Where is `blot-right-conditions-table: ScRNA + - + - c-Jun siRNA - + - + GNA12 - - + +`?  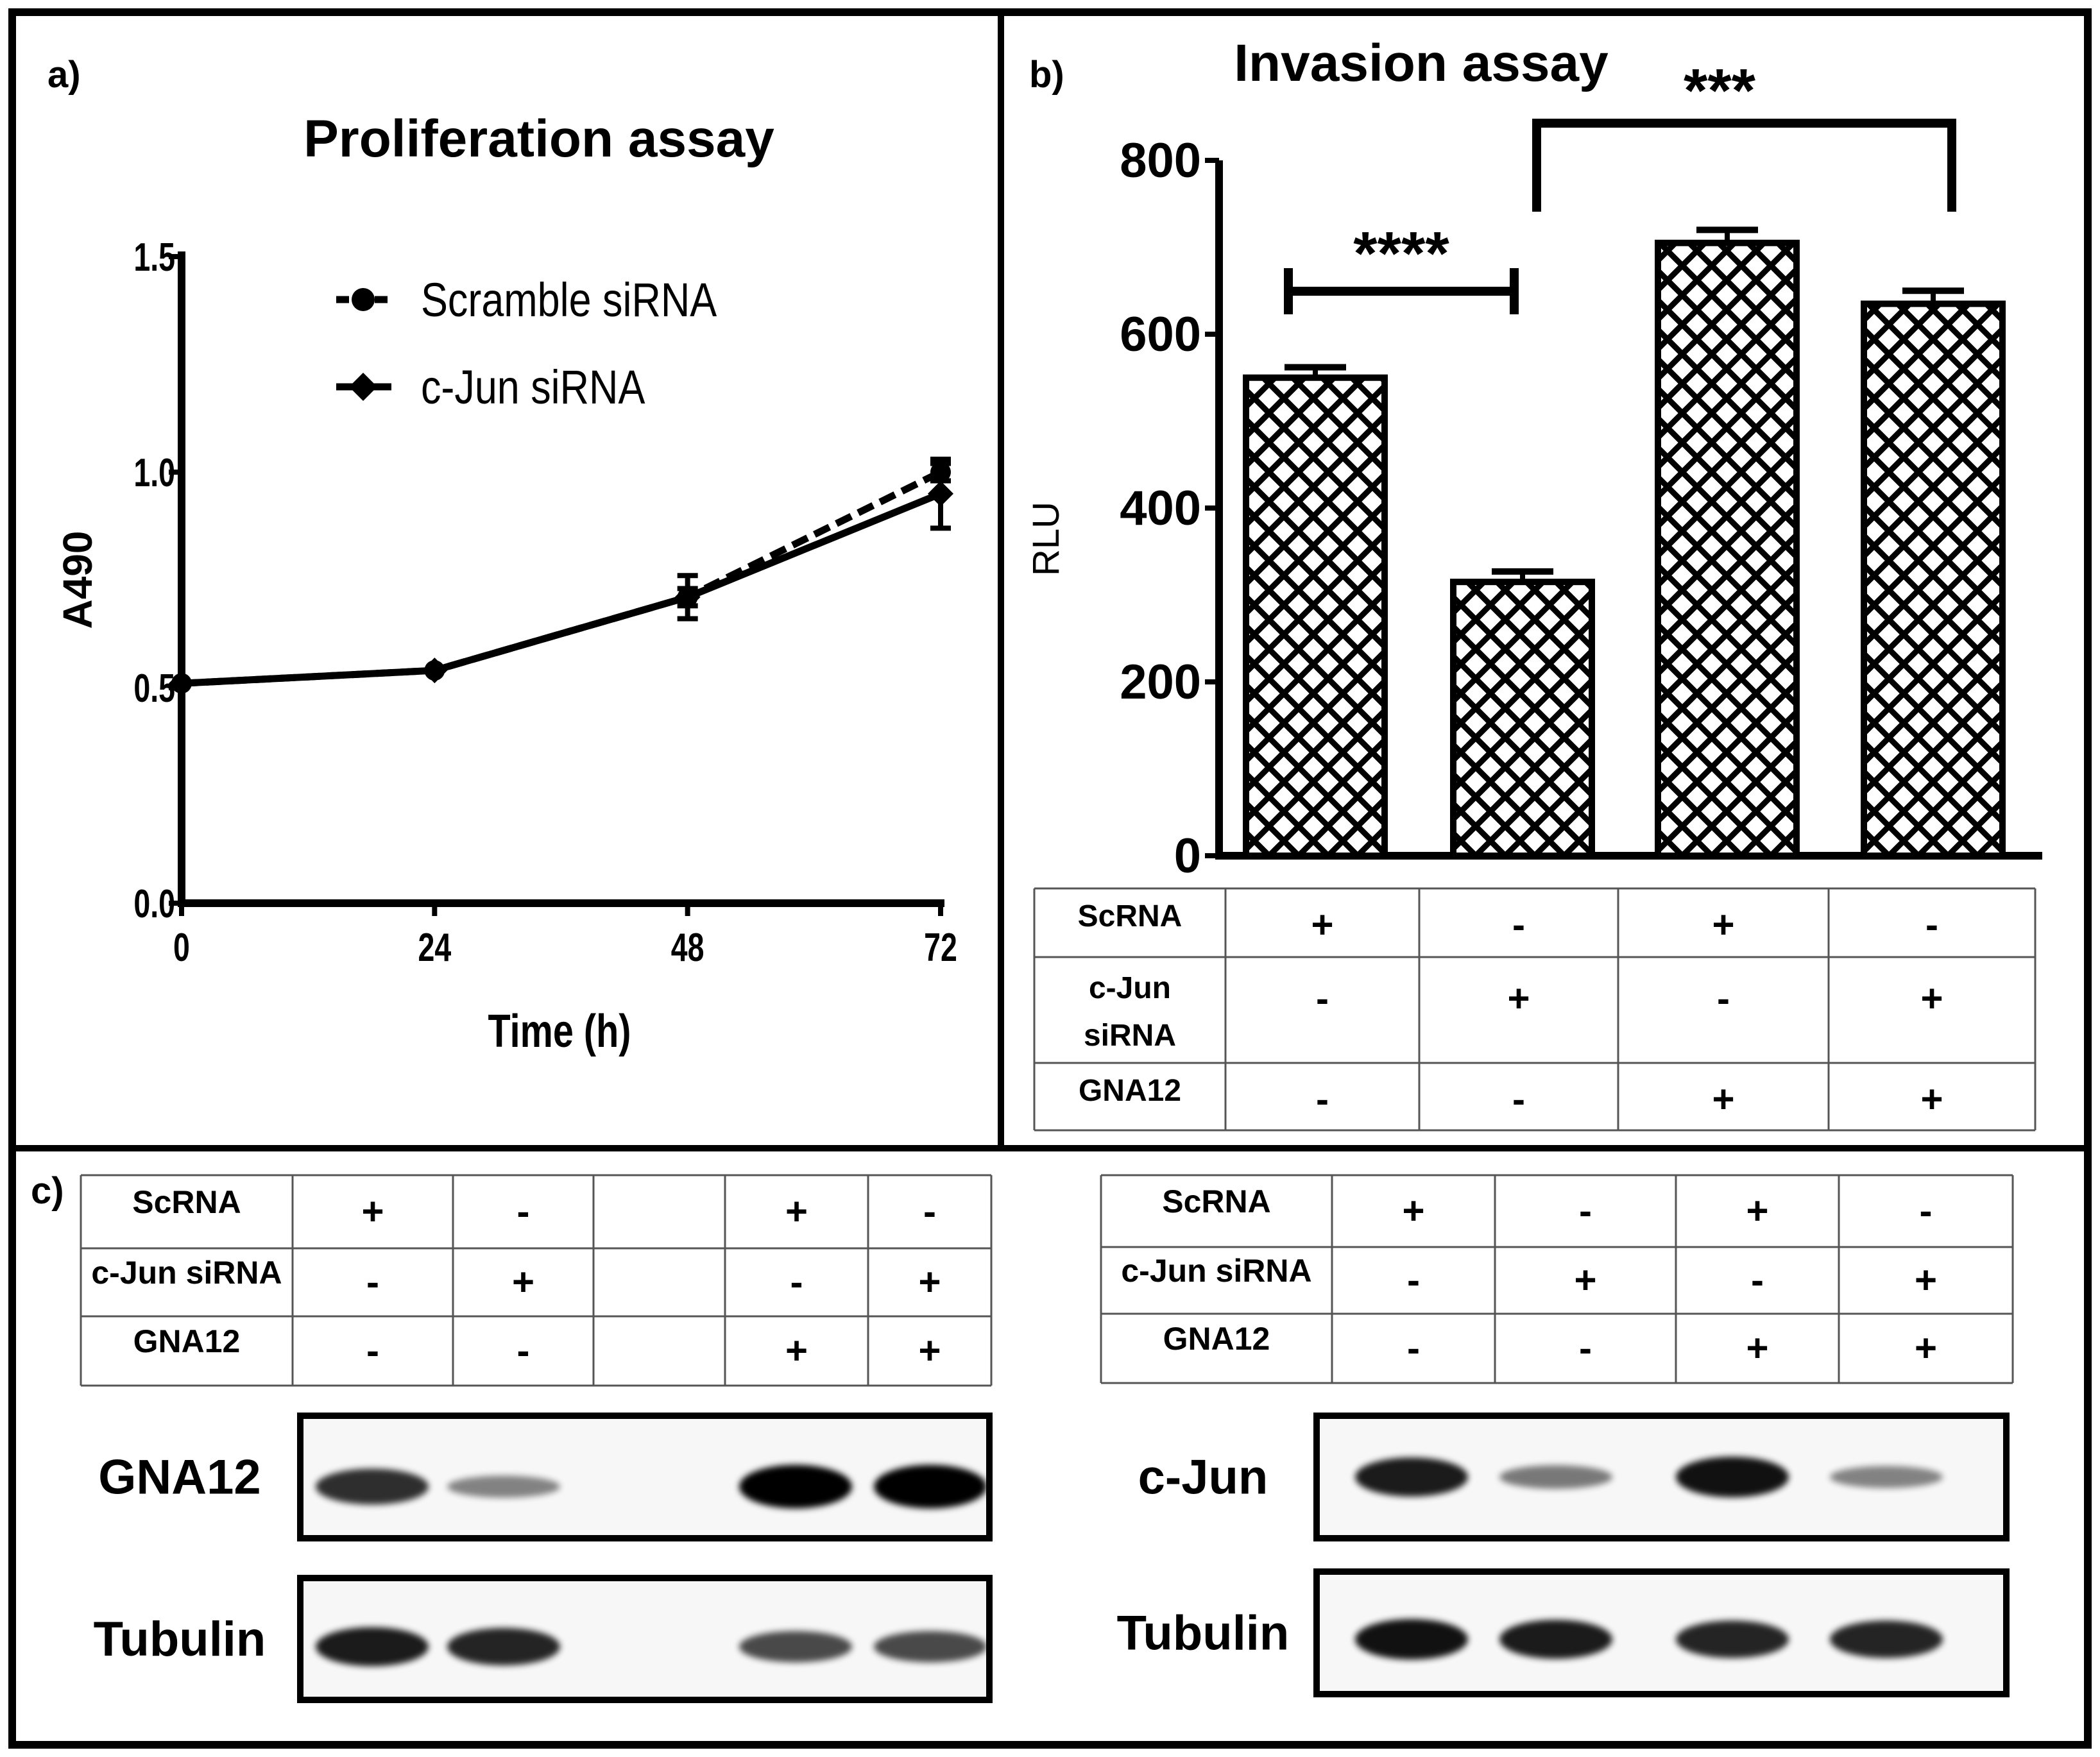
blot-right-conditions-table: ScRNA + - + - c-Jun siRNA - + - + GNA12 - - + + is located at coordinates (1557, 1279).